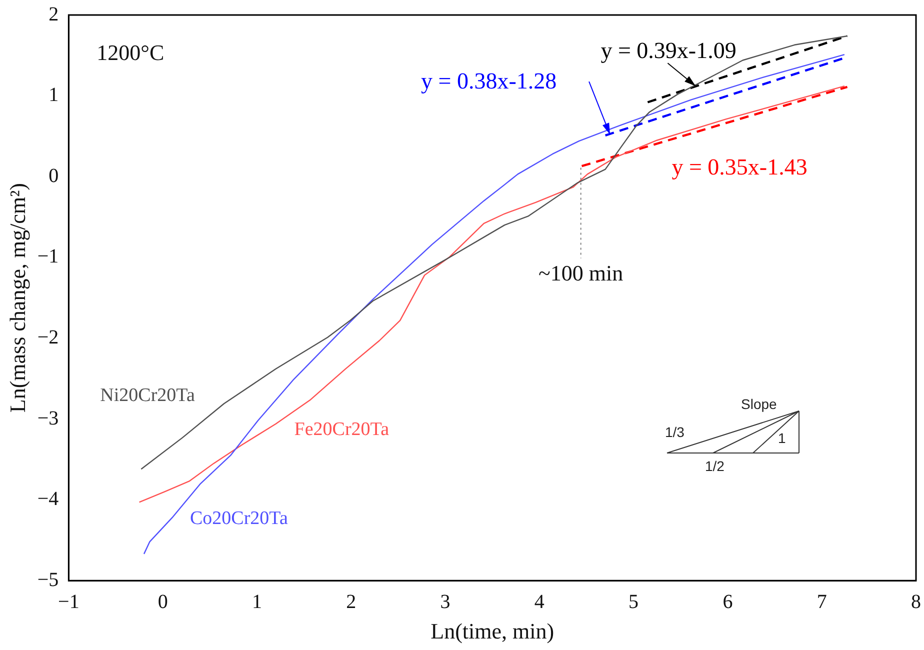 Image resolution: width=924 pixels, height=650 pixels. What do you see at coordinates (17, 298) in the screenshot?
I see `y-axis-title: Ln(mass change, mg/cm²)` at bounding box center [17, 298].